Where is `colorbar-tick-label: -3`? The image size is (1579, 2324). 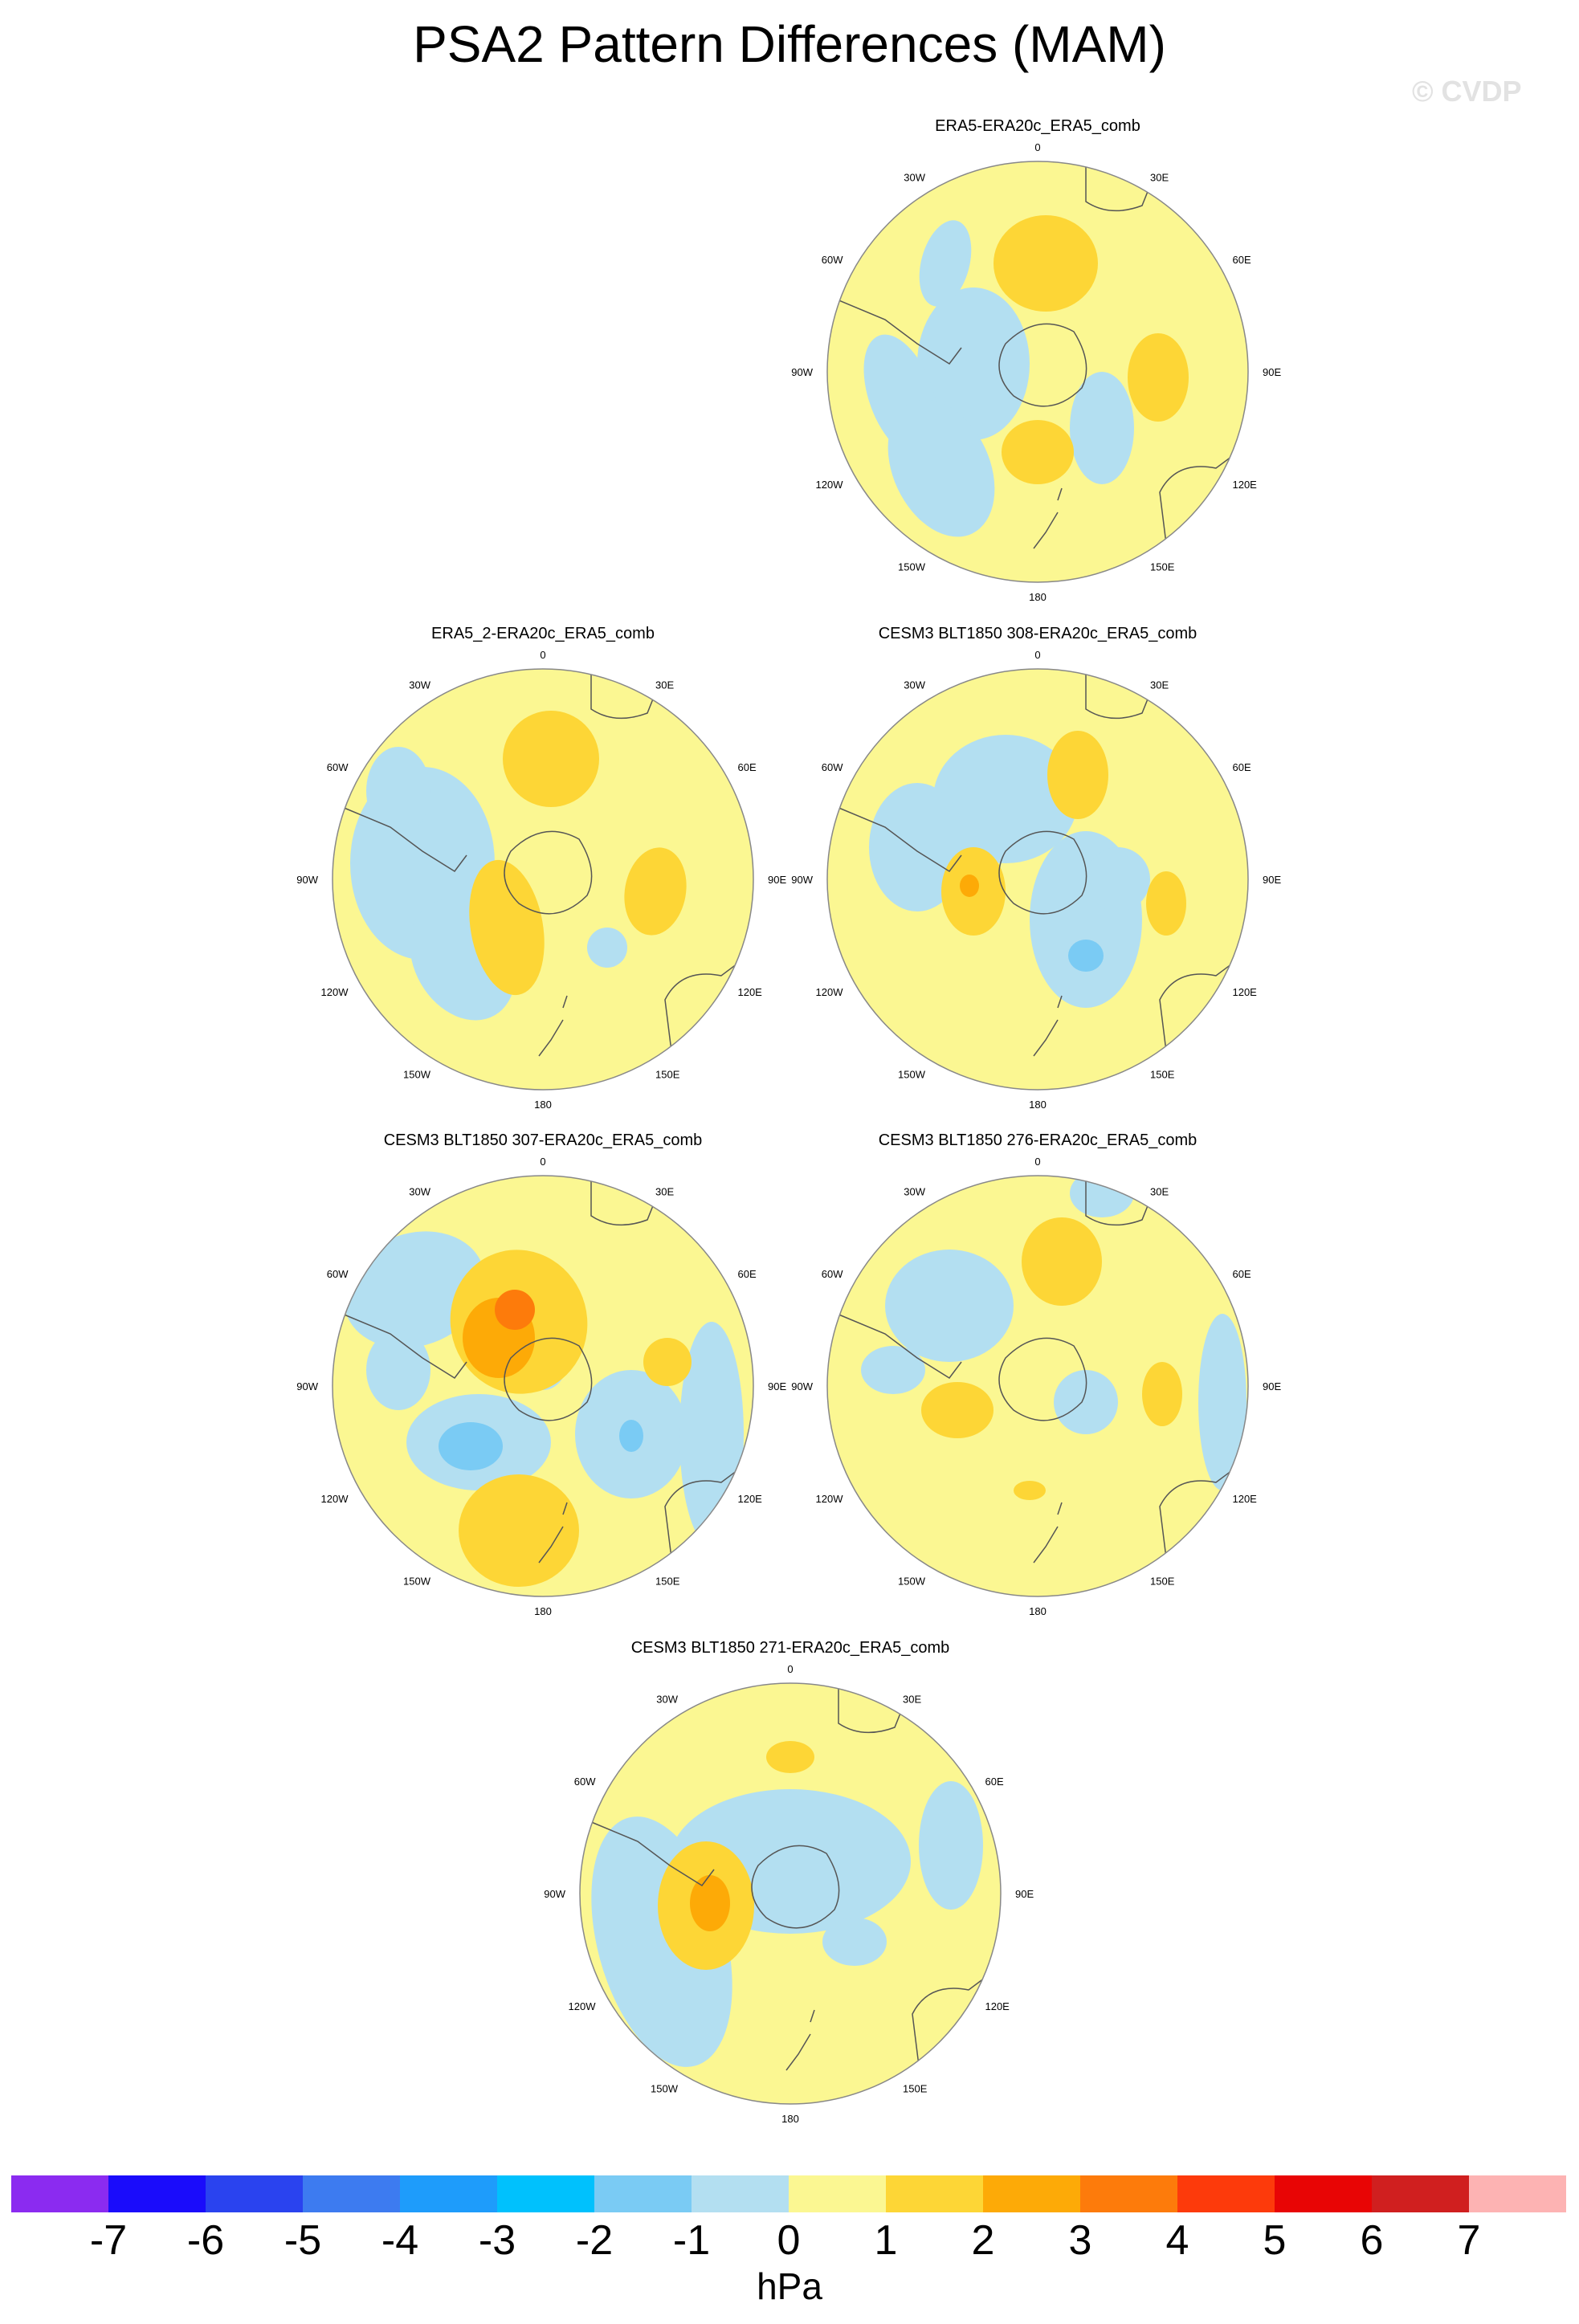 colorbar-tick-label: -3 is located at coordinates (497, 2241).